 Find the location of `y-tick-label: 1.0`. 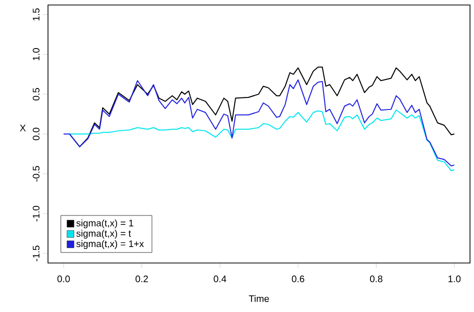

y-tick-label: 1.0 is located at coordinates (36, 54).